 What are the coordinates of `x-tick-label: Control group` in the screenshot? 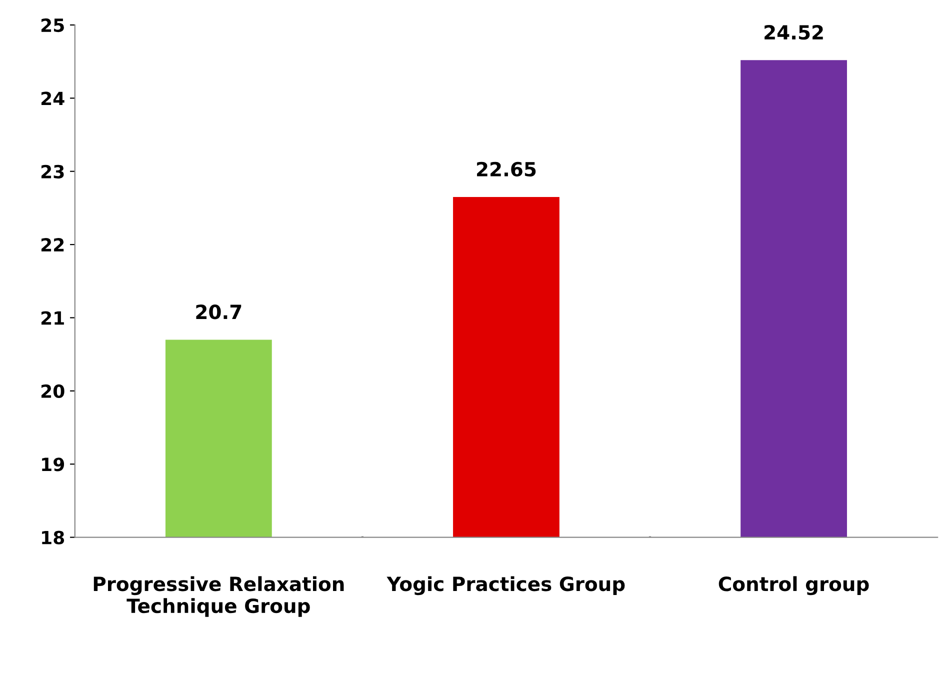 It's located at (793, 586).